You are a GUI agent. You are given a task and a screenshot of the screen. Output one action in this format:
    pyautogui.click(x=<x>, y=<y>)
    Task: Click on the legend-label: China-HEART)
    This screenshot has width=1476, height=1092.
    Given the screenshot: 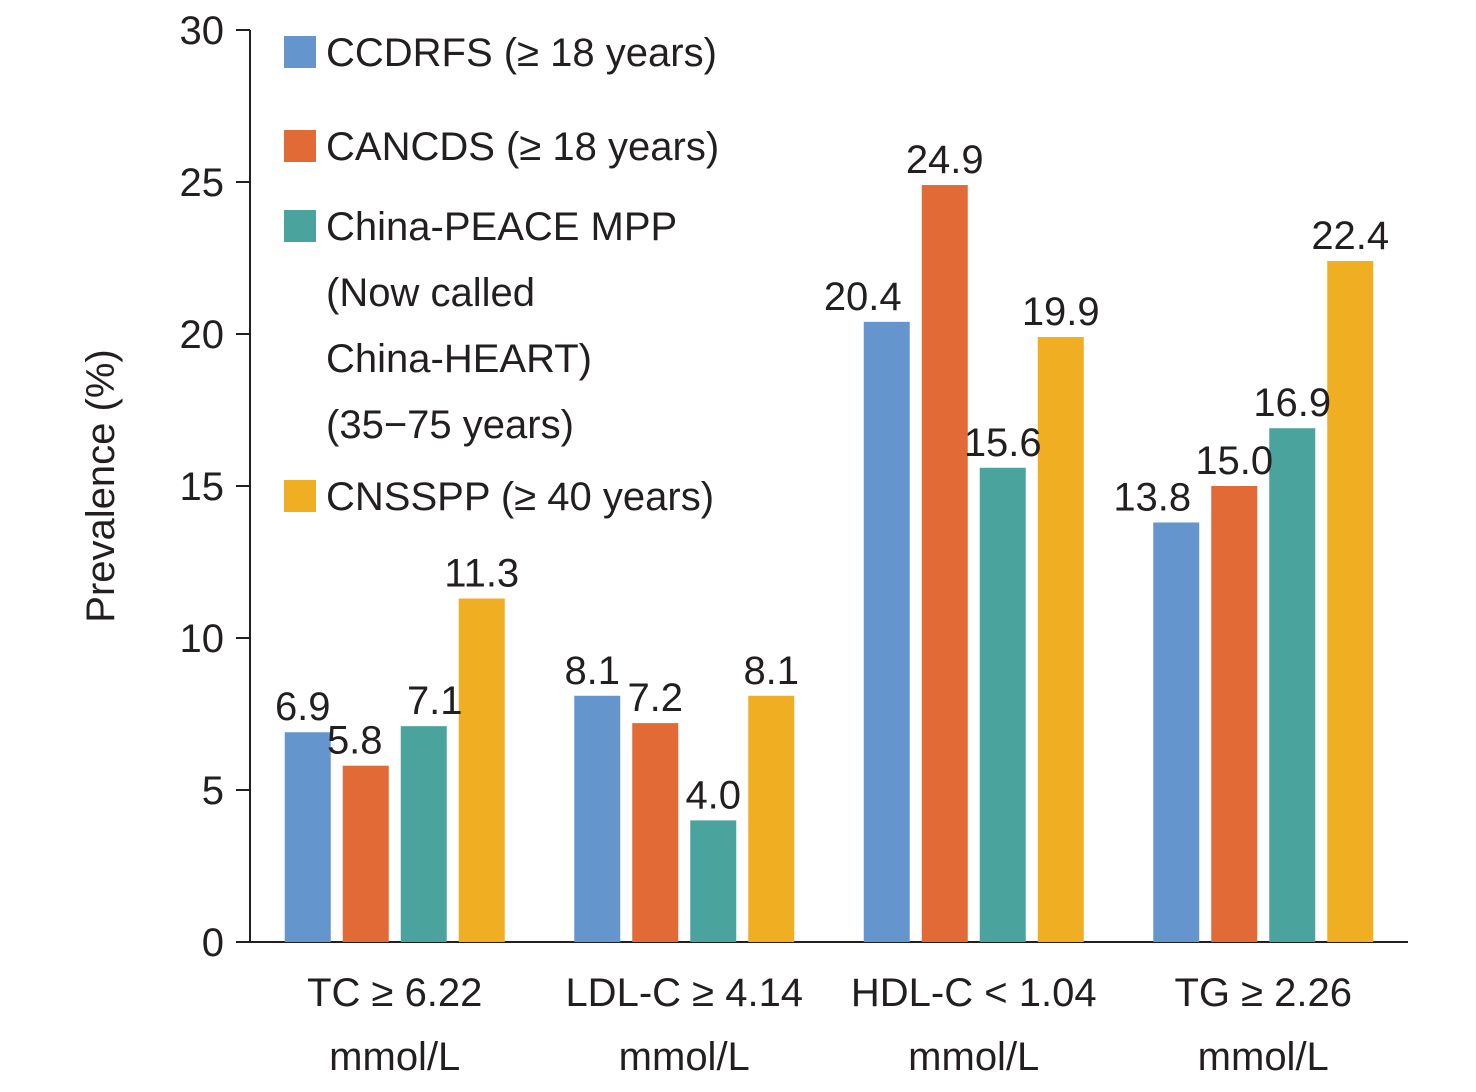 What is the action you would take?
    pyautogui.click(x=459, y=359)
    